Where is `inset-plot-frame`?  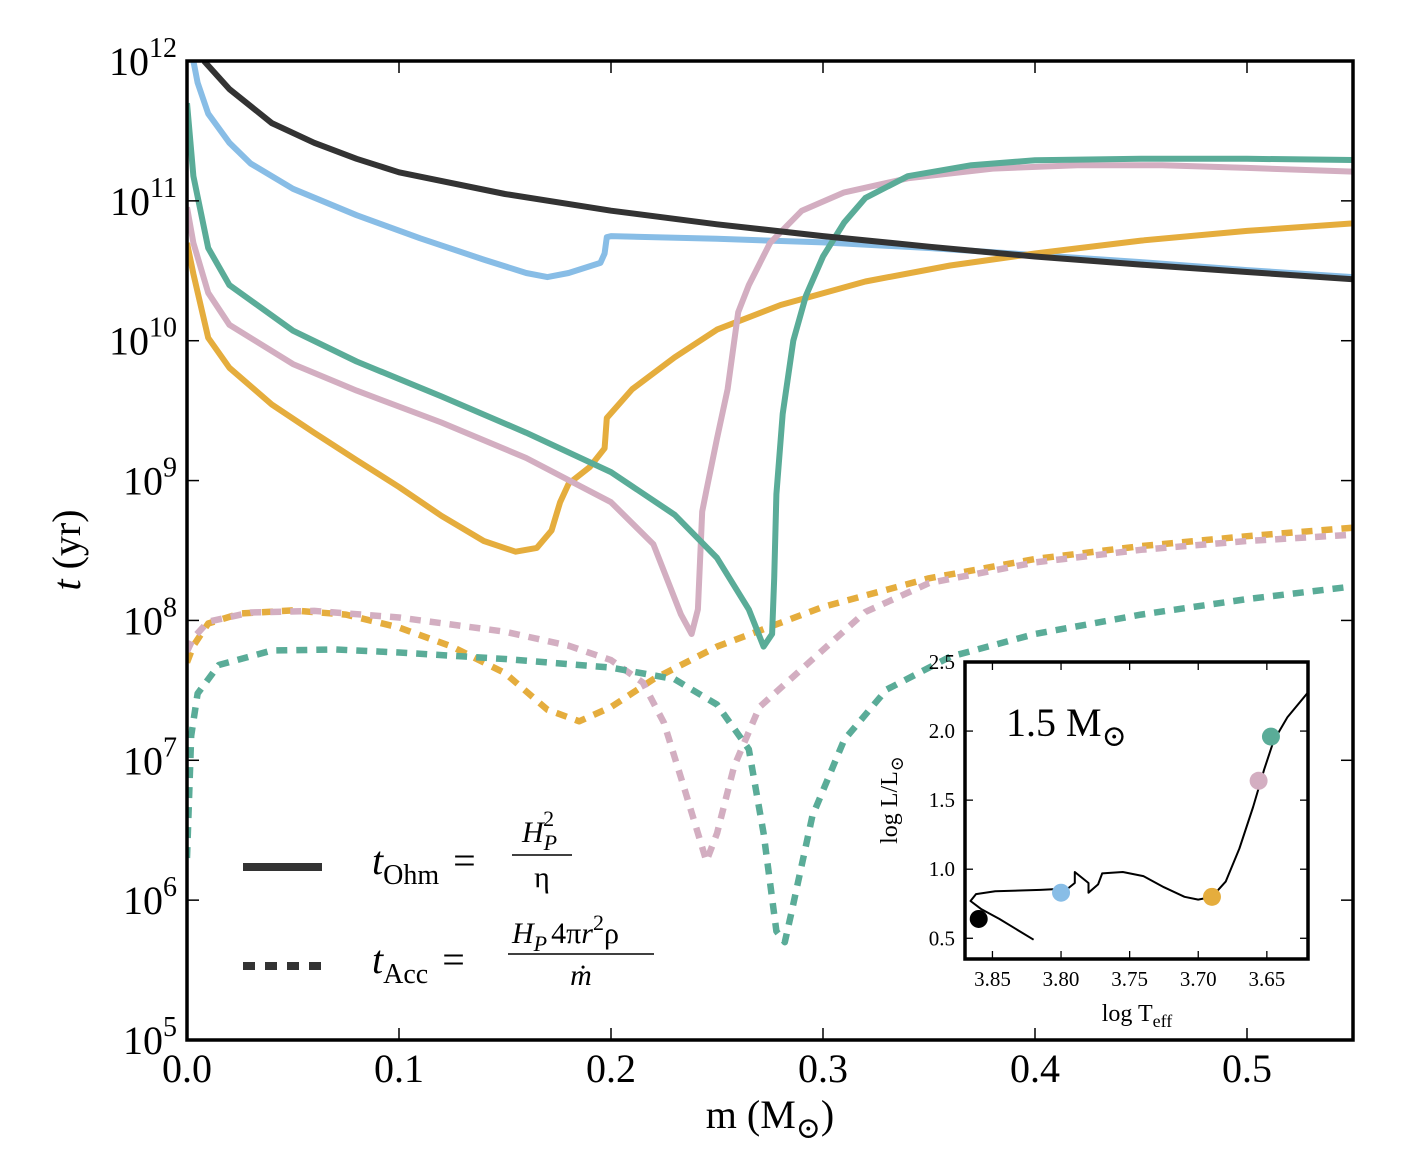
inset-plot-frame is located at coordinates (1136, 810).